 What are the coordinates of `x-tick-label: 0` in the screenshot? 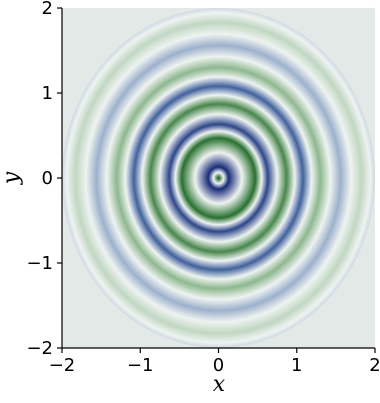 It's located at (218, 365).